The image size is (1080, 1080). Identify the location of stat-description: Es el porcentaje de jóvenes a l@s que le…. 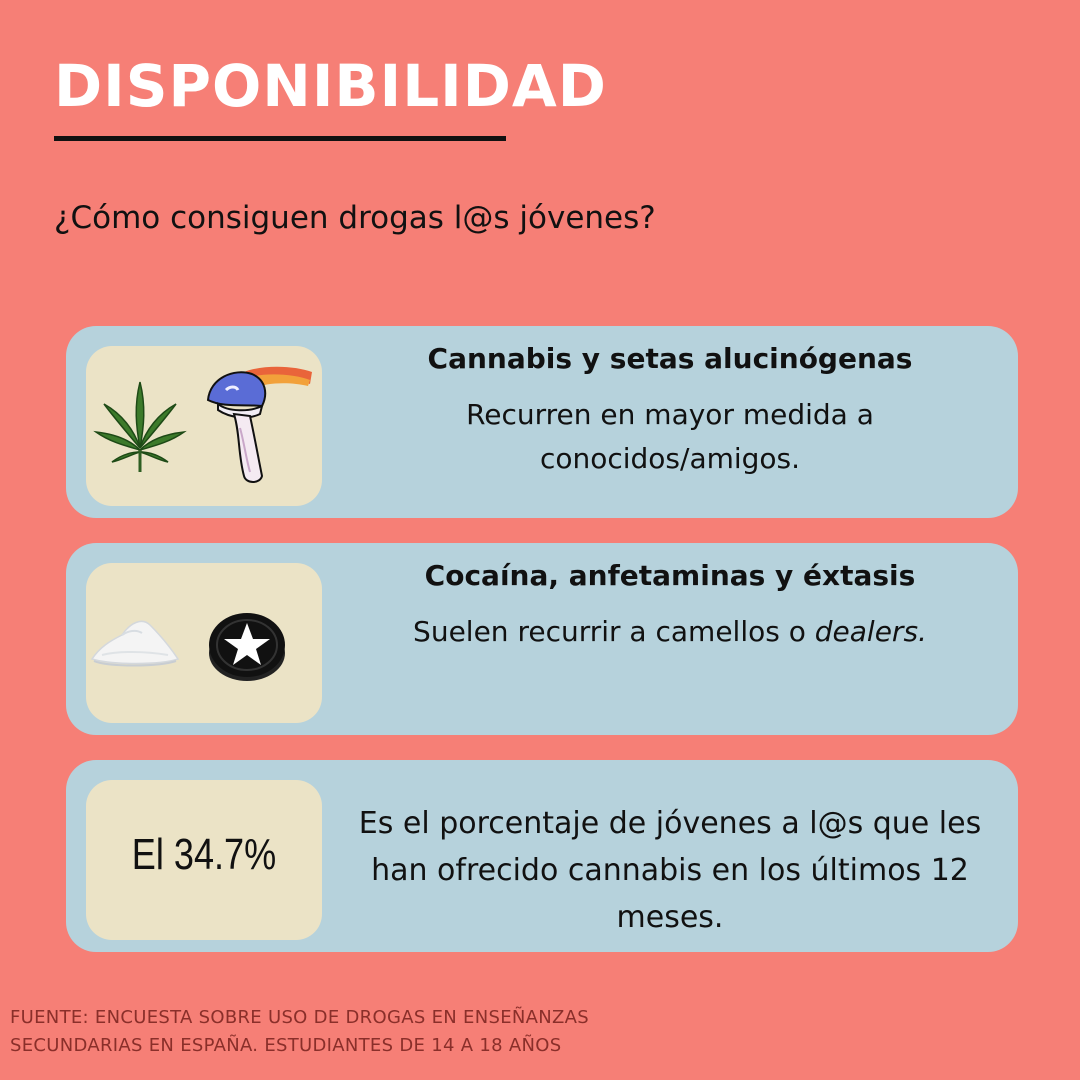
(670, 870).